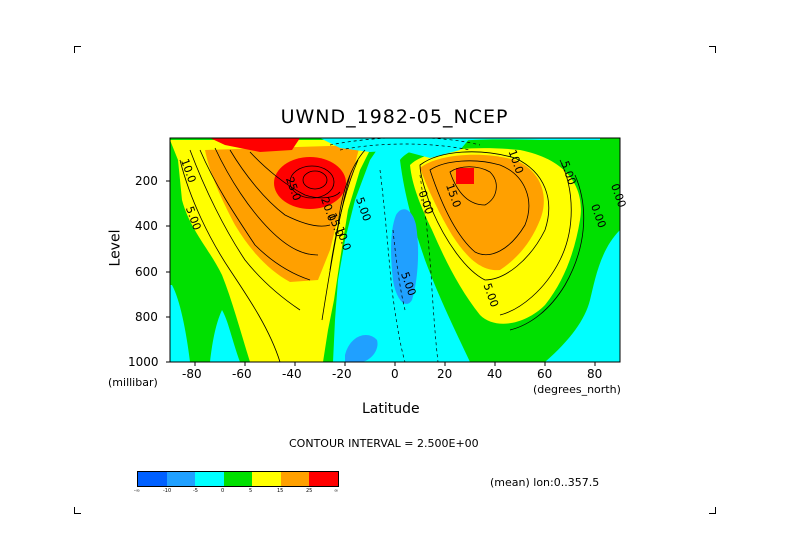  I want to click on mean-lon-text: (mean) lon:0..357.5, so click(545, 482).